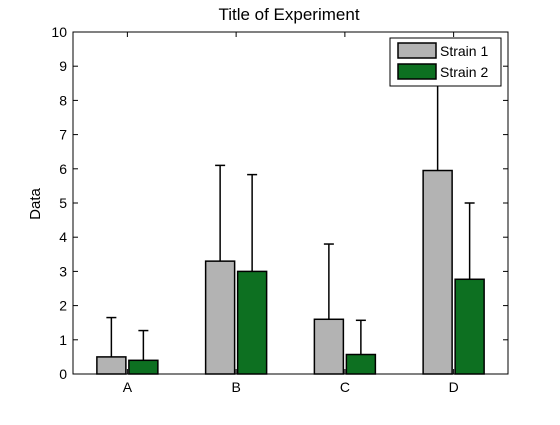 The image size is (560, 425). What do you see at coordinates (63, 100) in the screenshot?
I see `y-tick-label: 8` at bounding box center [63, 100].